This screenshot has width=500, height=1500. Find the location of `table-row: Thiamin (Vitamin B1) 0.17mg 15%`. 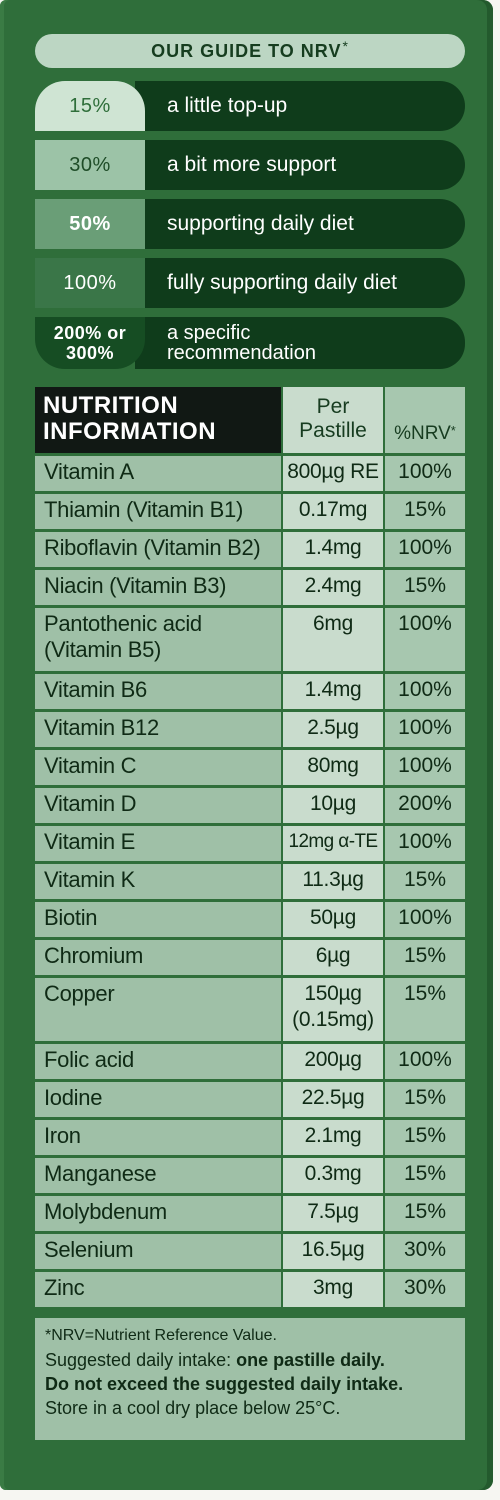

table-row: Thiamin (Vitamin B1) 0.17mg 15% is located at coordinates (250, 513).